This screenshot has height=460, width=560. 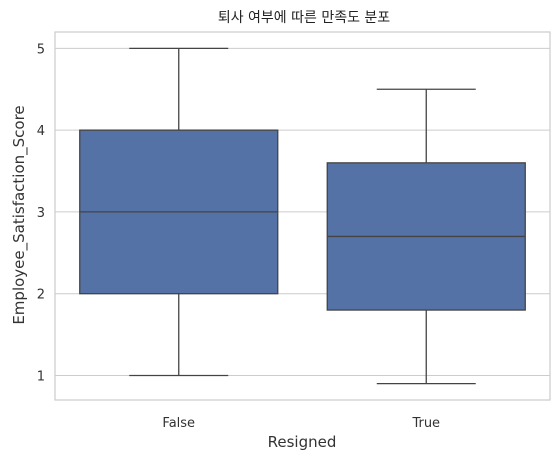 What do you see at coordinates (301, 423) in the screenshot?
I see `x-ticks: False True` at bounding box center [301, 423].